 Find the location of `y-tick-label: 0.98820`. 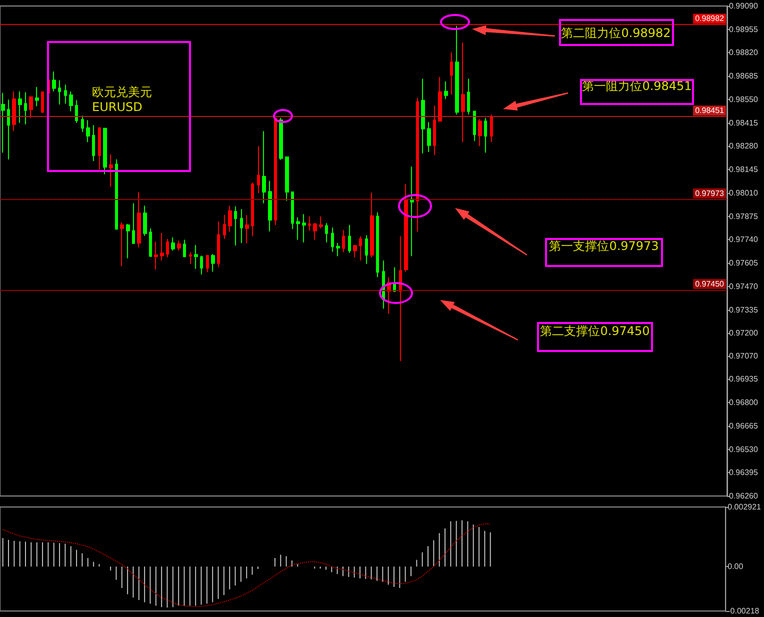

y-tick-label: 0.98820 is located at coordinates (743, 53).